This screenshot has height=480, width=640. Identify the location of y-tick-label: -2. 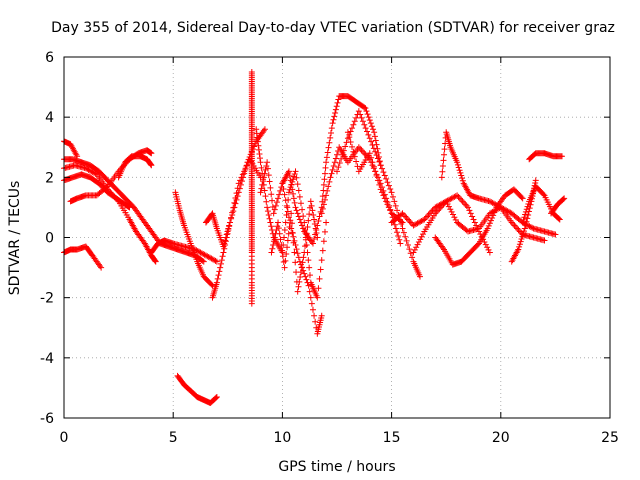
(47, 299).